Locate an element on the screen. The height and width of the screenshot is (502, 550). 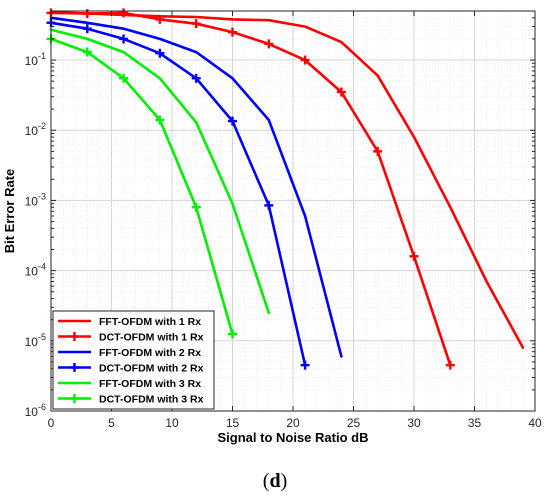
legend-item: FFT-OFDM with 2 Rx is located at coordinates (129, 353).